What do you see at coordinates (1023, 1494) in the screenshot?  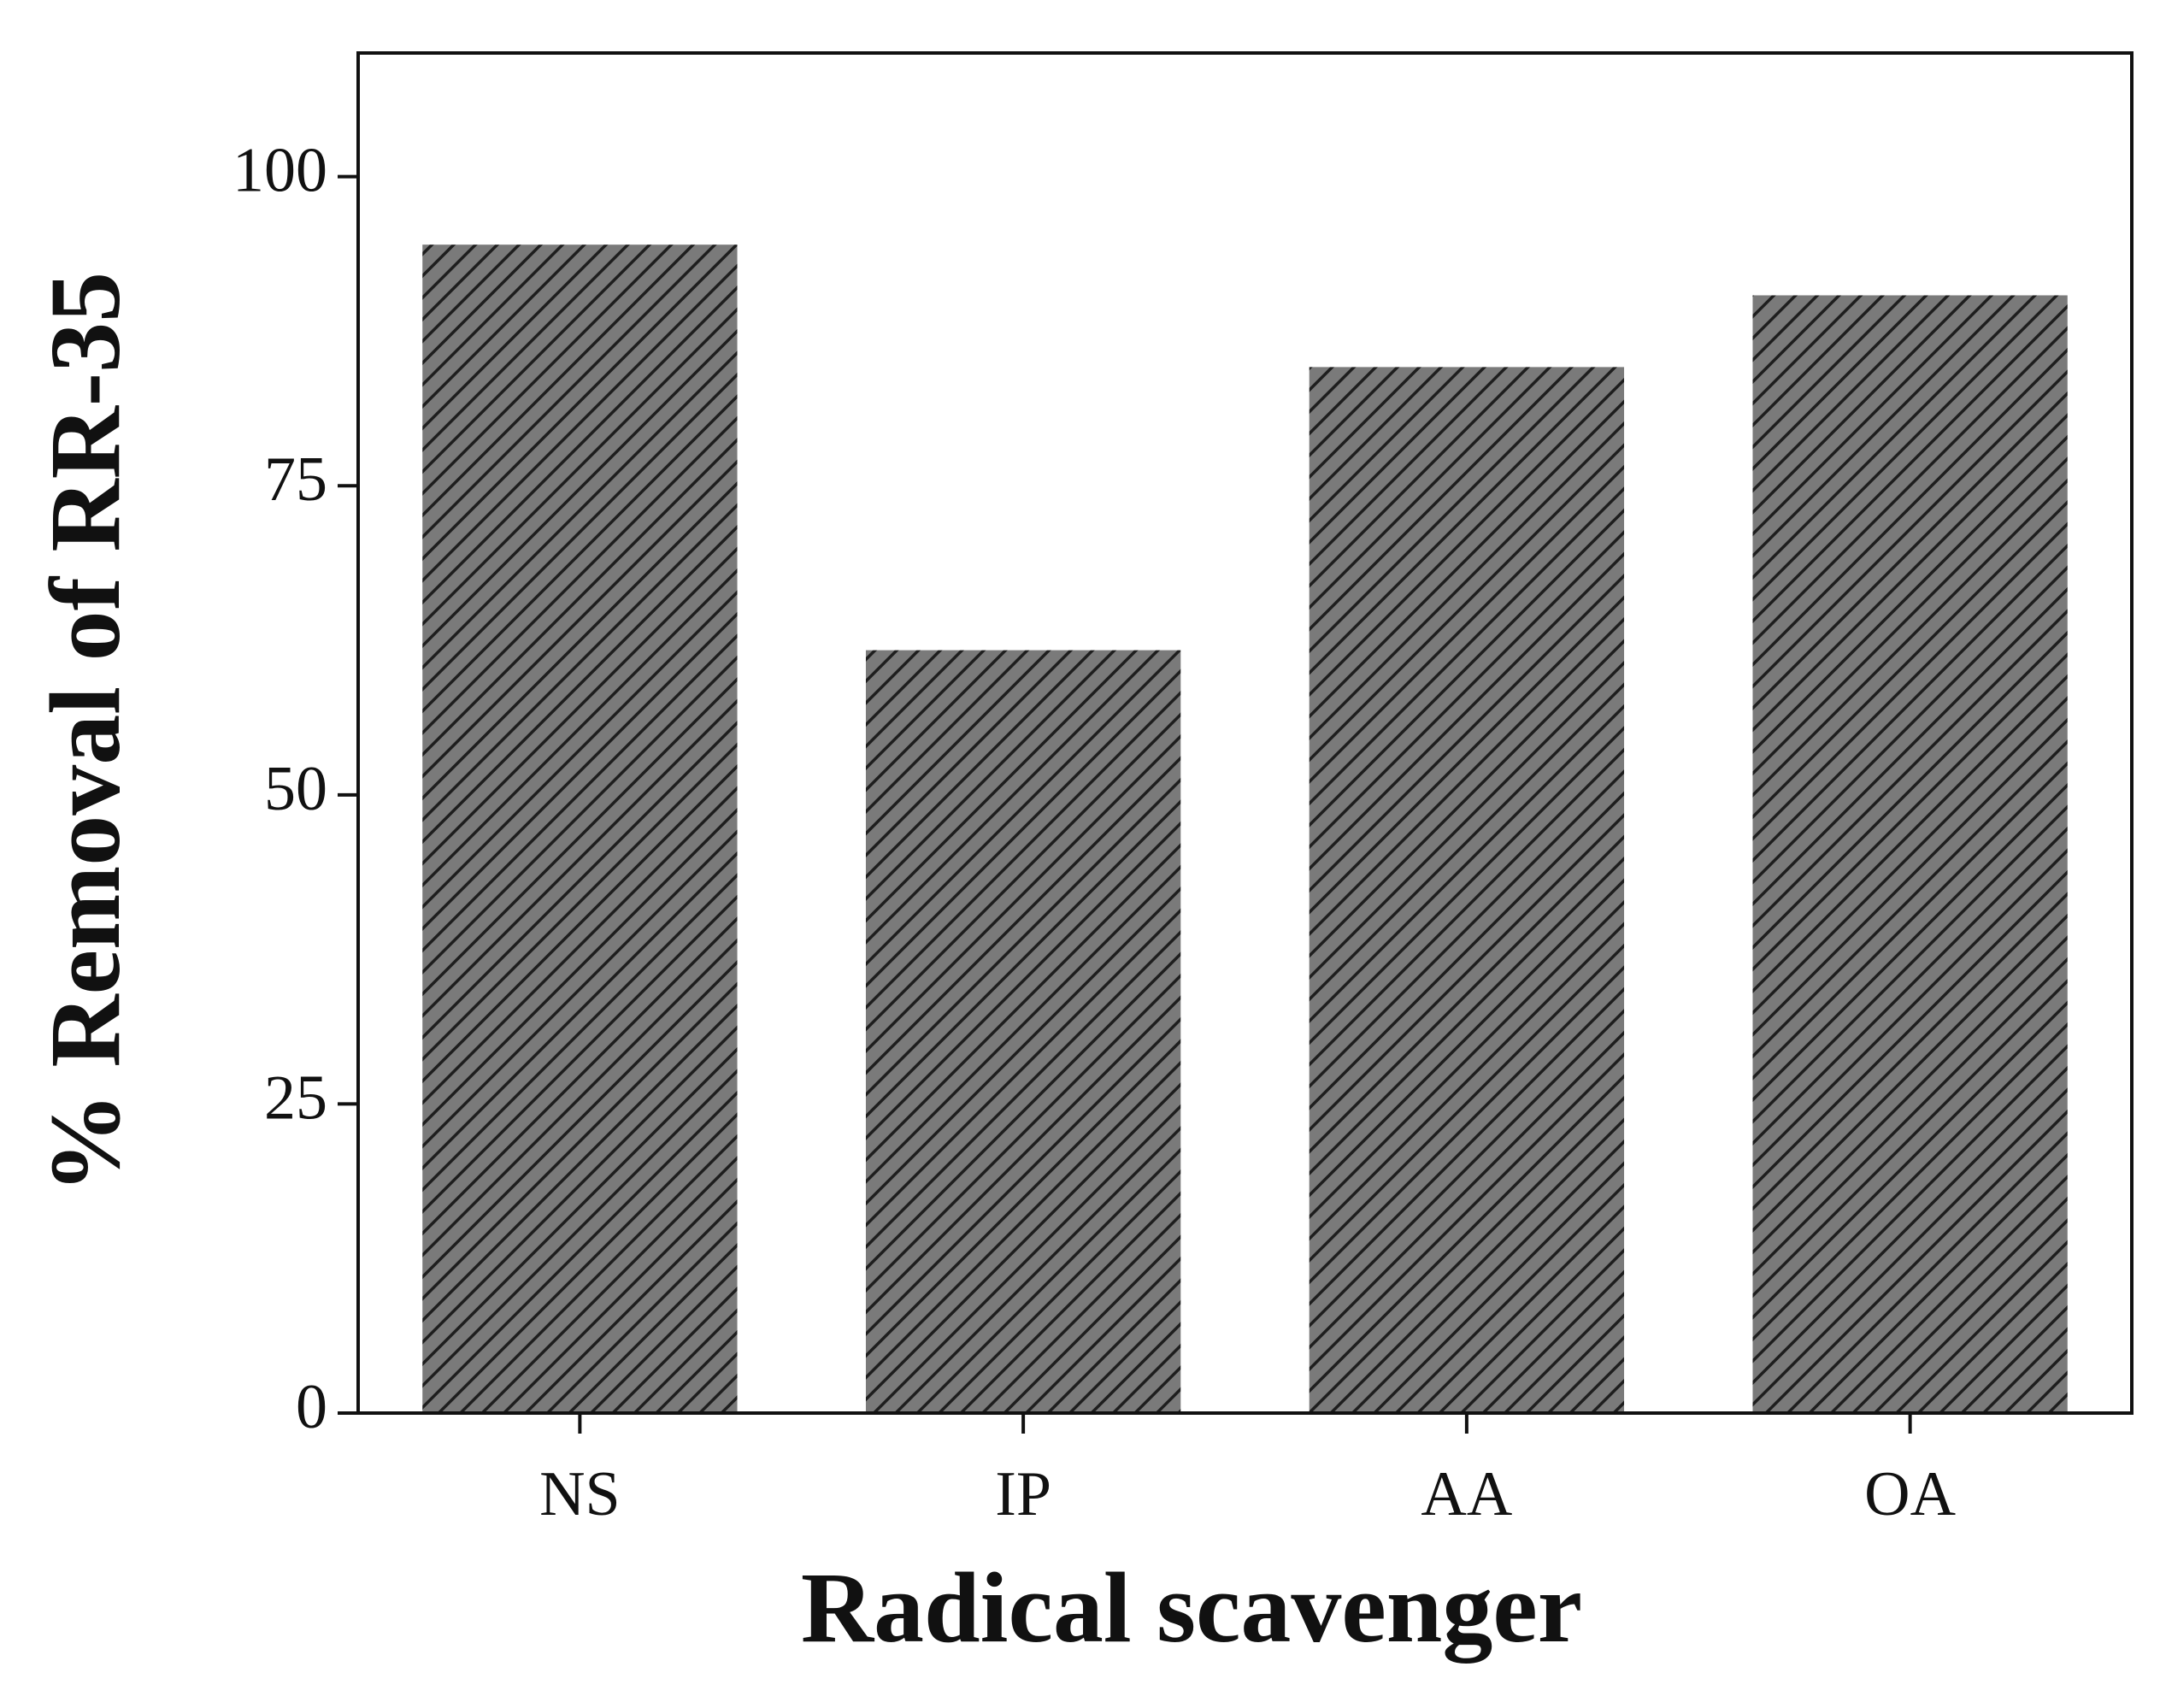 I see `x-tick-label: IP` at bounding box center [1023, 1494].